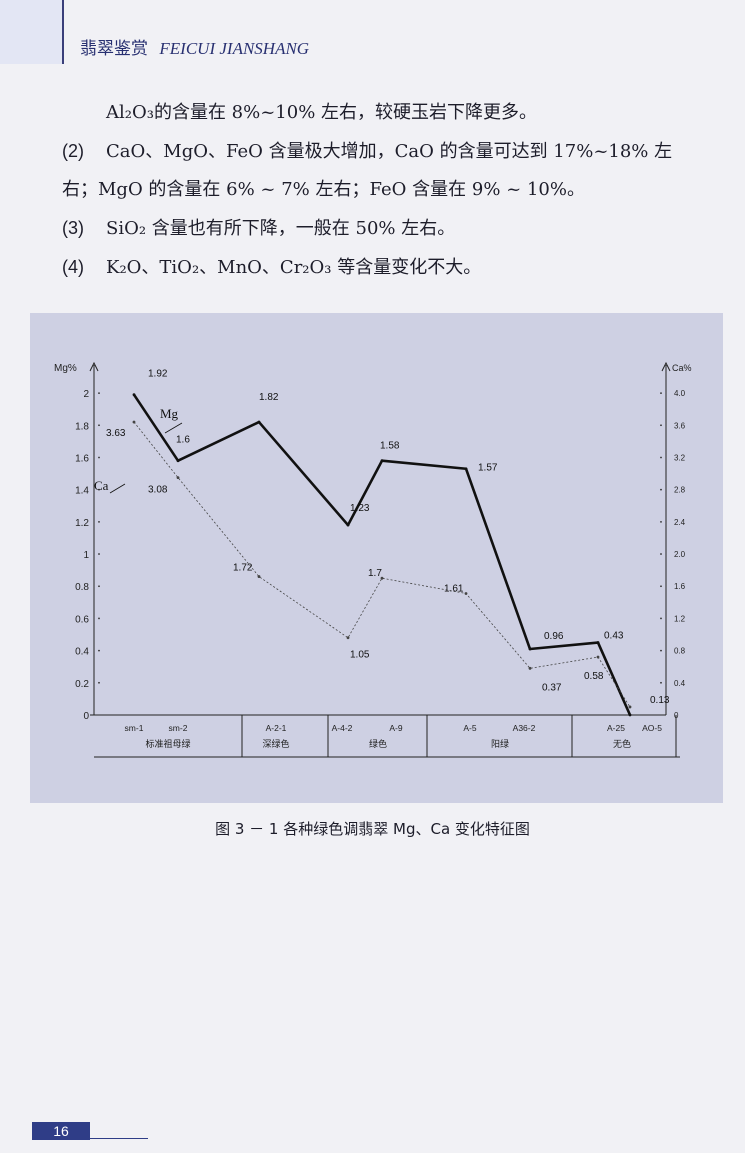  Describe the element at coordinates (243, 568) in the screenshot. I see `series-ca-data-label: 1.72` at that location.